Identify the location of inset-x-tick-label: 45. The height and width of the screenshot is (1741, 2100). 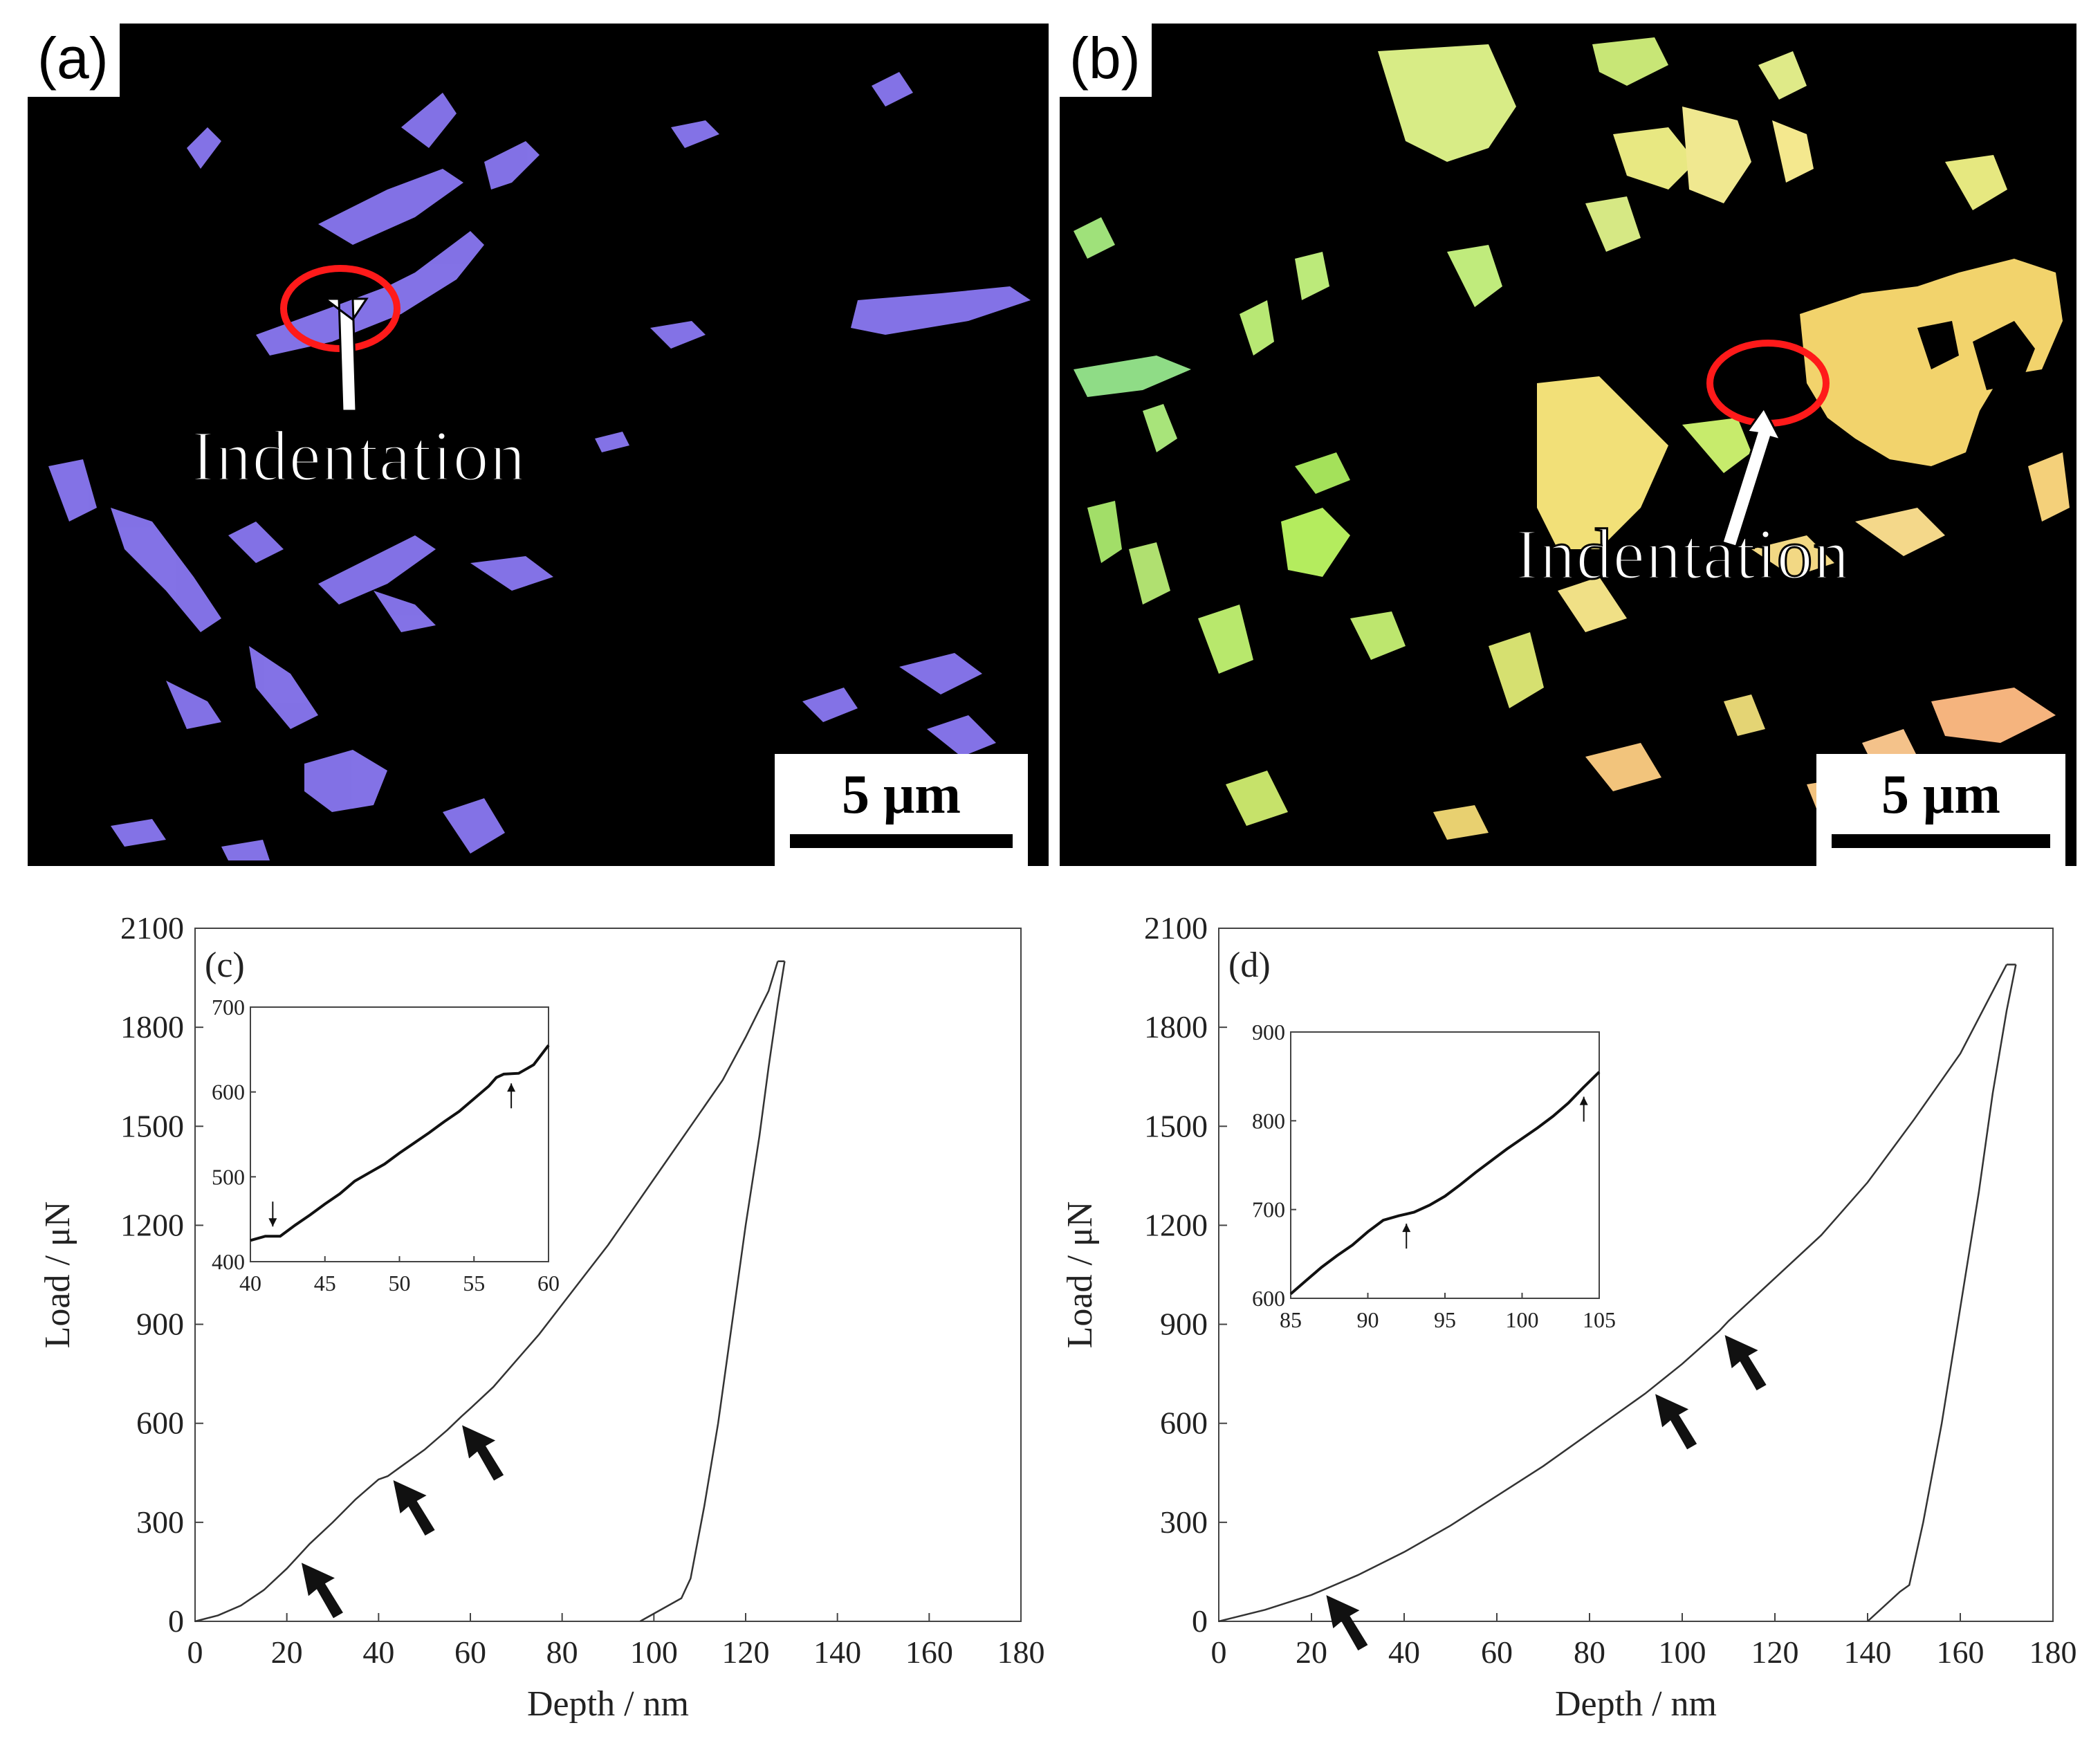
(325, 1283).